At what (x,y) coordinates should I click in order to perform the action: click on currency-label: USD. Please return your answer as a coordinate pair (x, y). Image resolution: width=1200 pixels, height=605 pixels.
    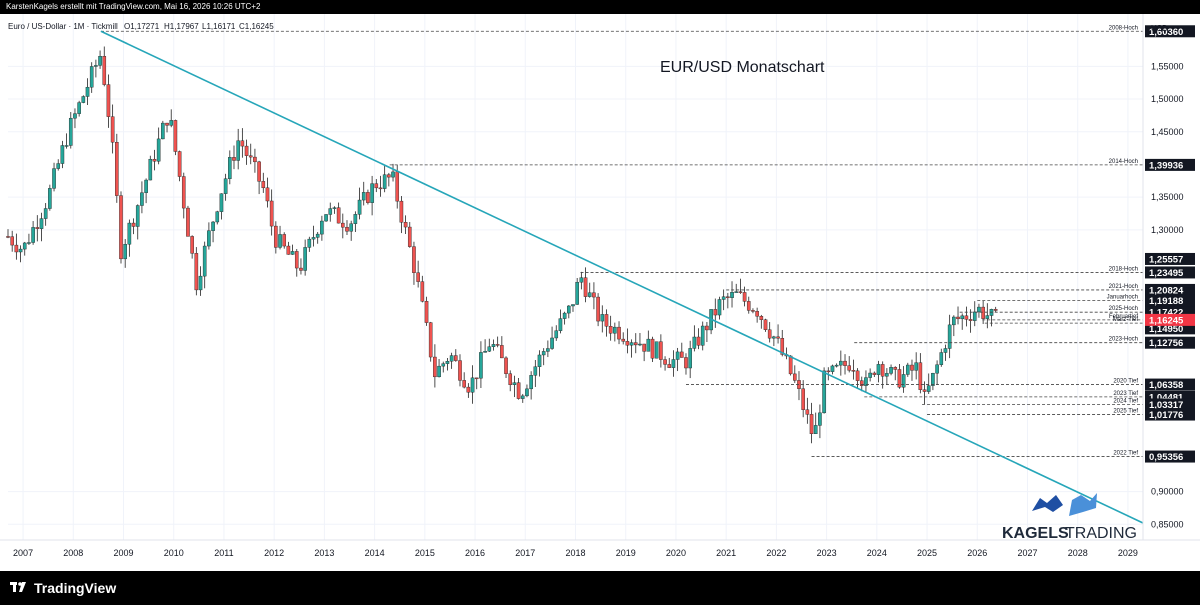
    Looking at the image, I should click on (1159, 28).